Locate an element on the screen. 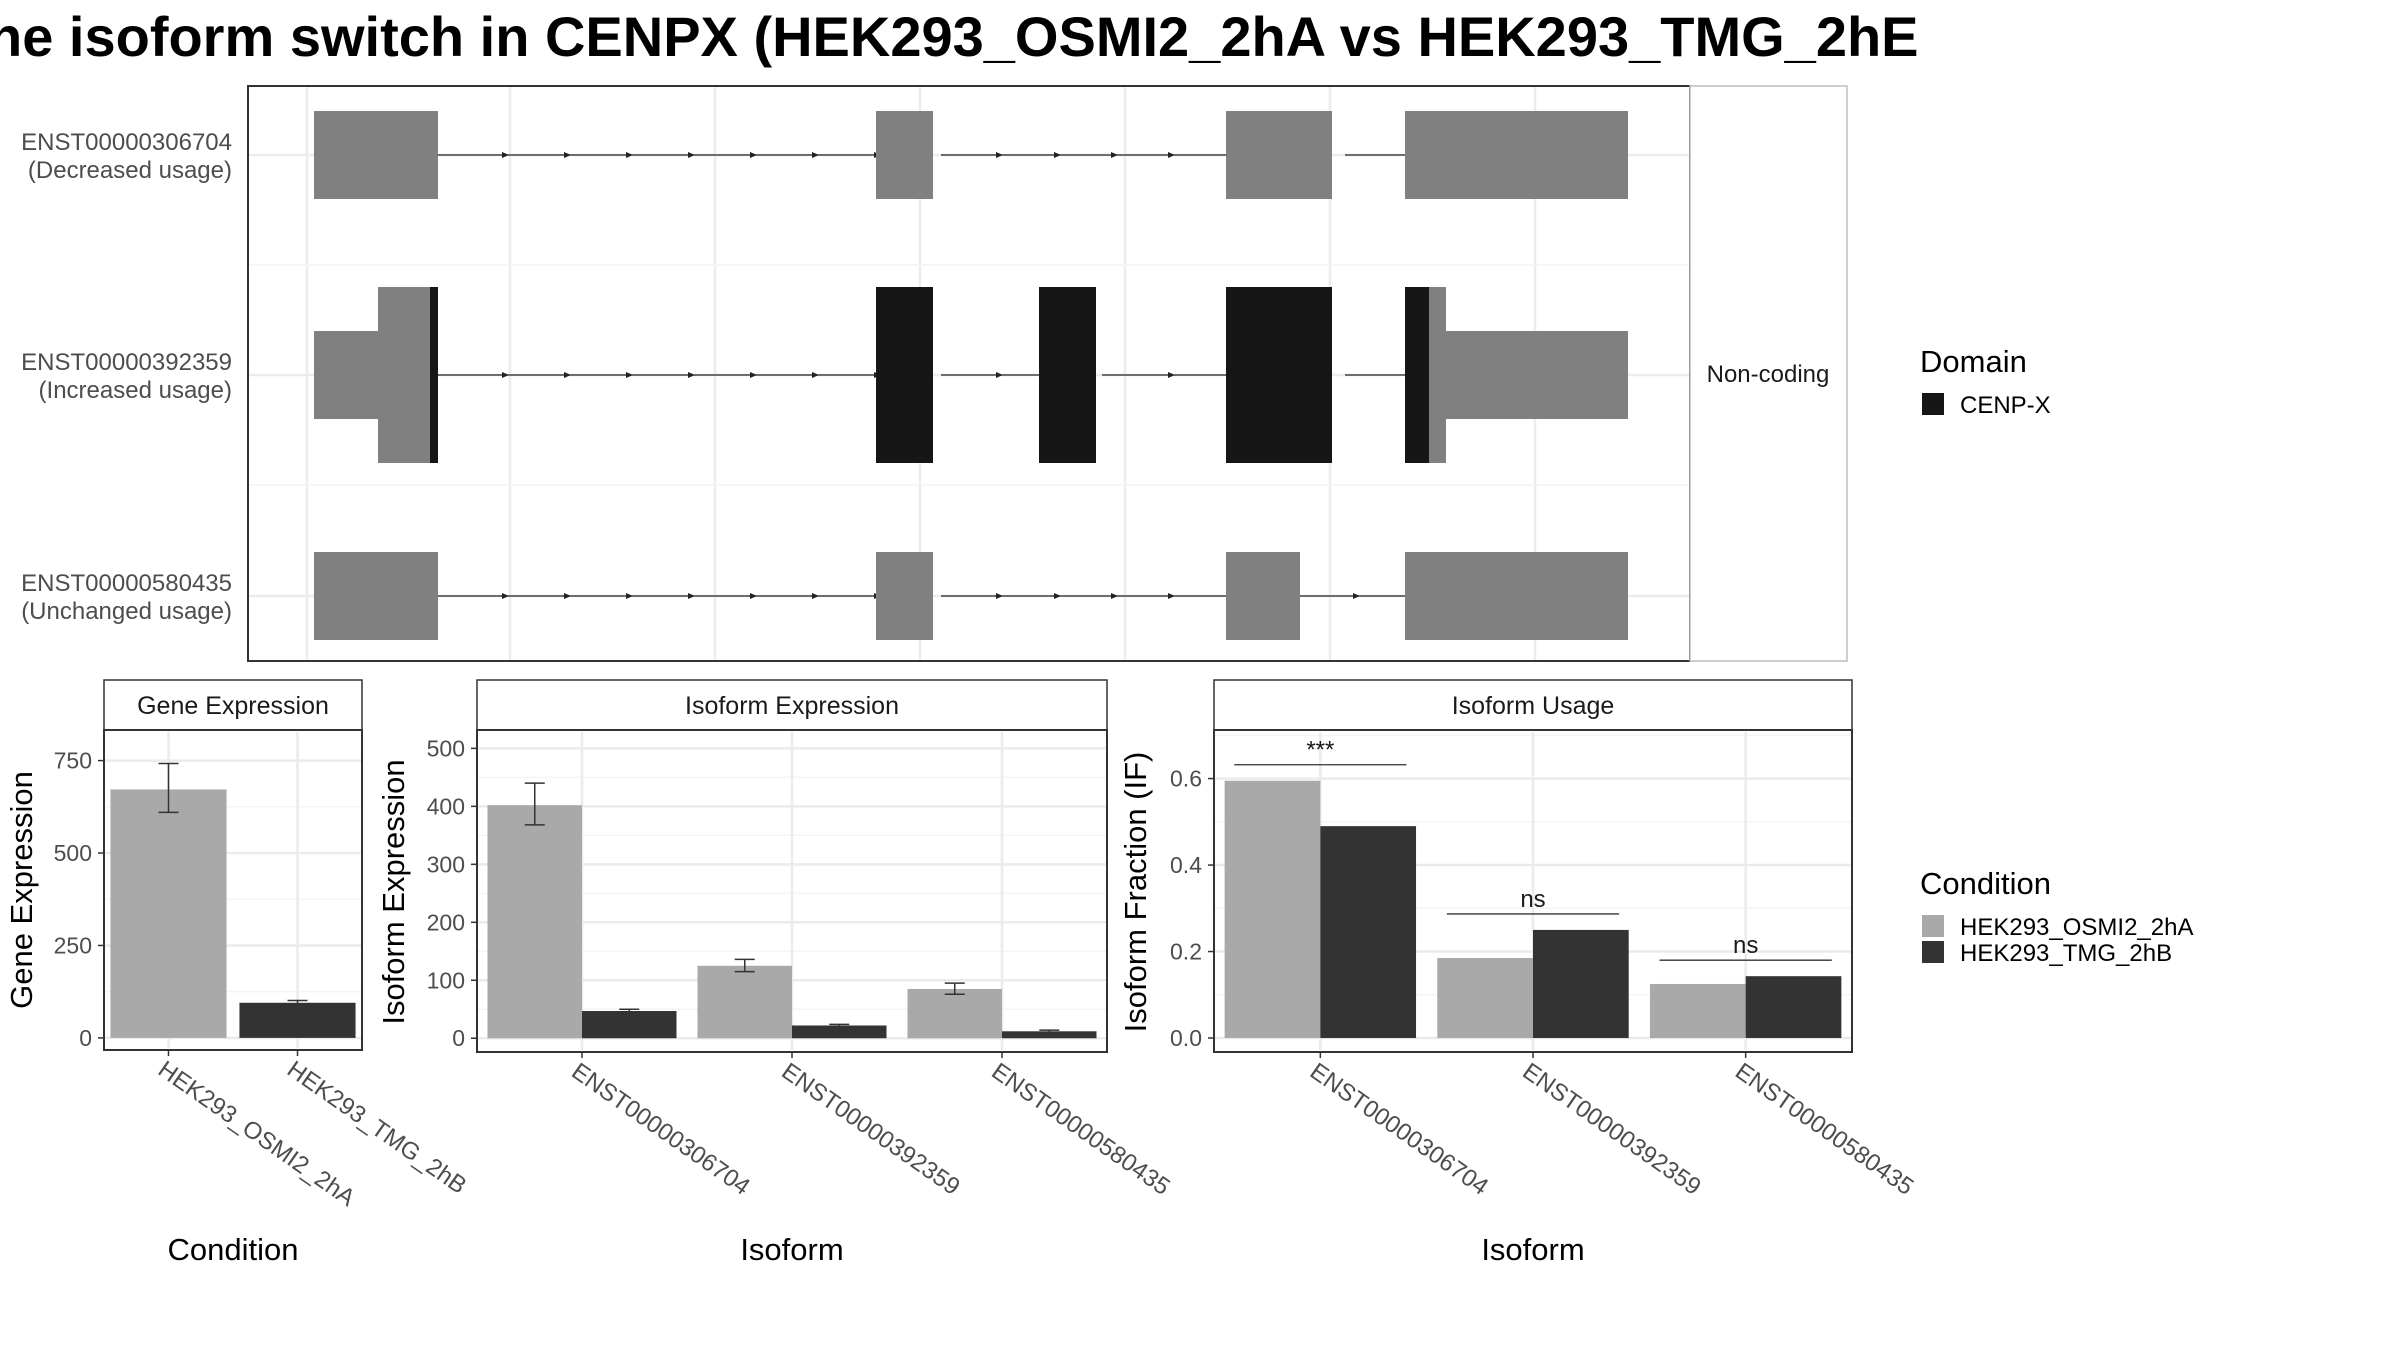  isoform-usage-title: Isoform Usage is located at coordinates (1533, 706).